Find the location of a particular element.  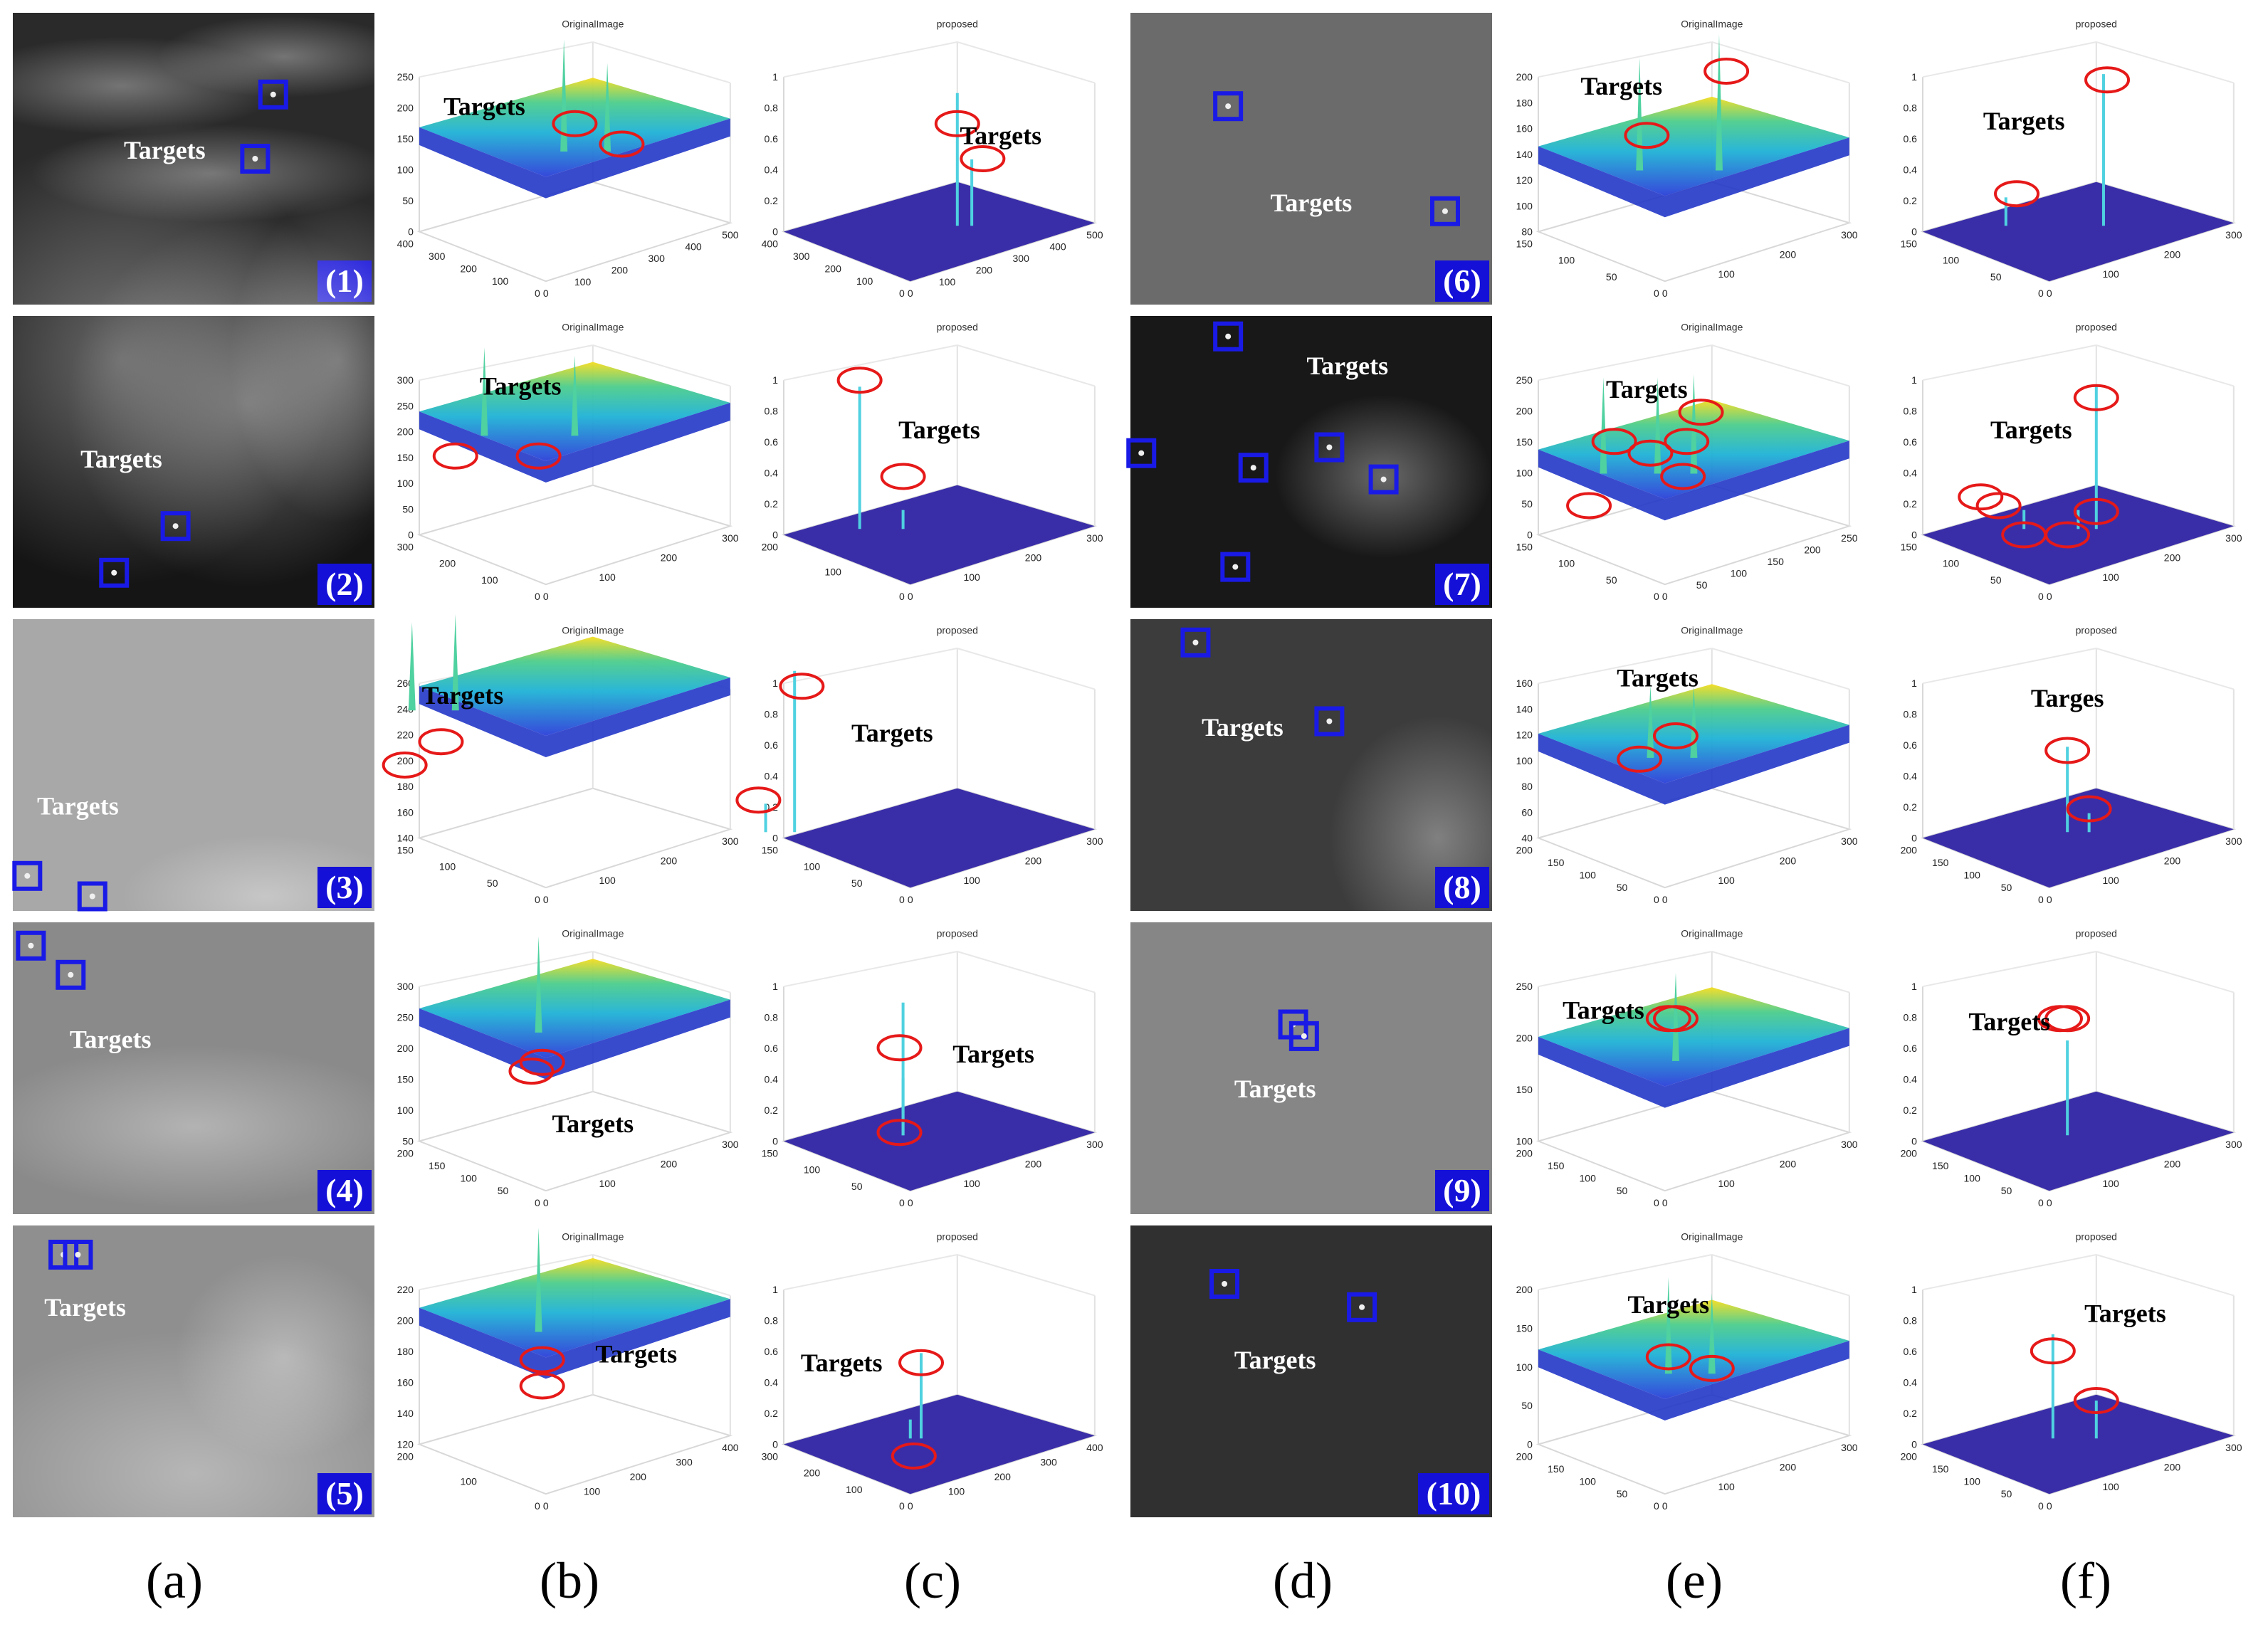

panel-1-c-y-tick-1: 100 is located at coordinates (947, 282).